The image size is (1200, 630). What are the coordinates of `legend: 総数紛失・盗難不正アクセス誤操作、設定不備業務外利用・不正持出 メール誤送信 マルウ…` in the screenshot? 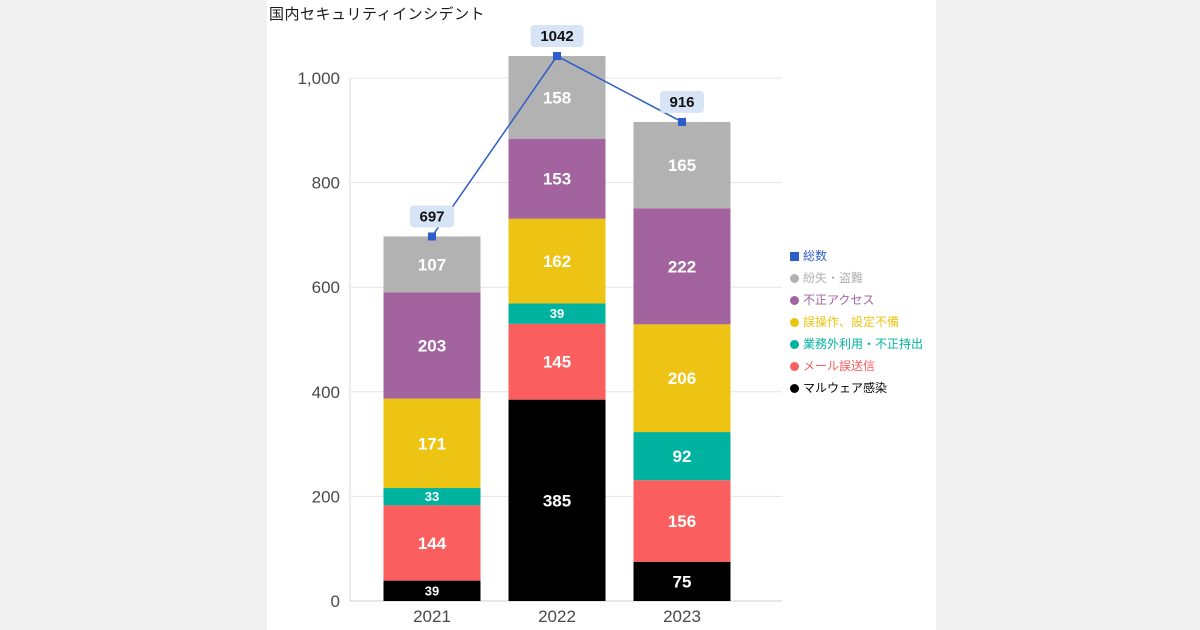 It's located at (856, 322).